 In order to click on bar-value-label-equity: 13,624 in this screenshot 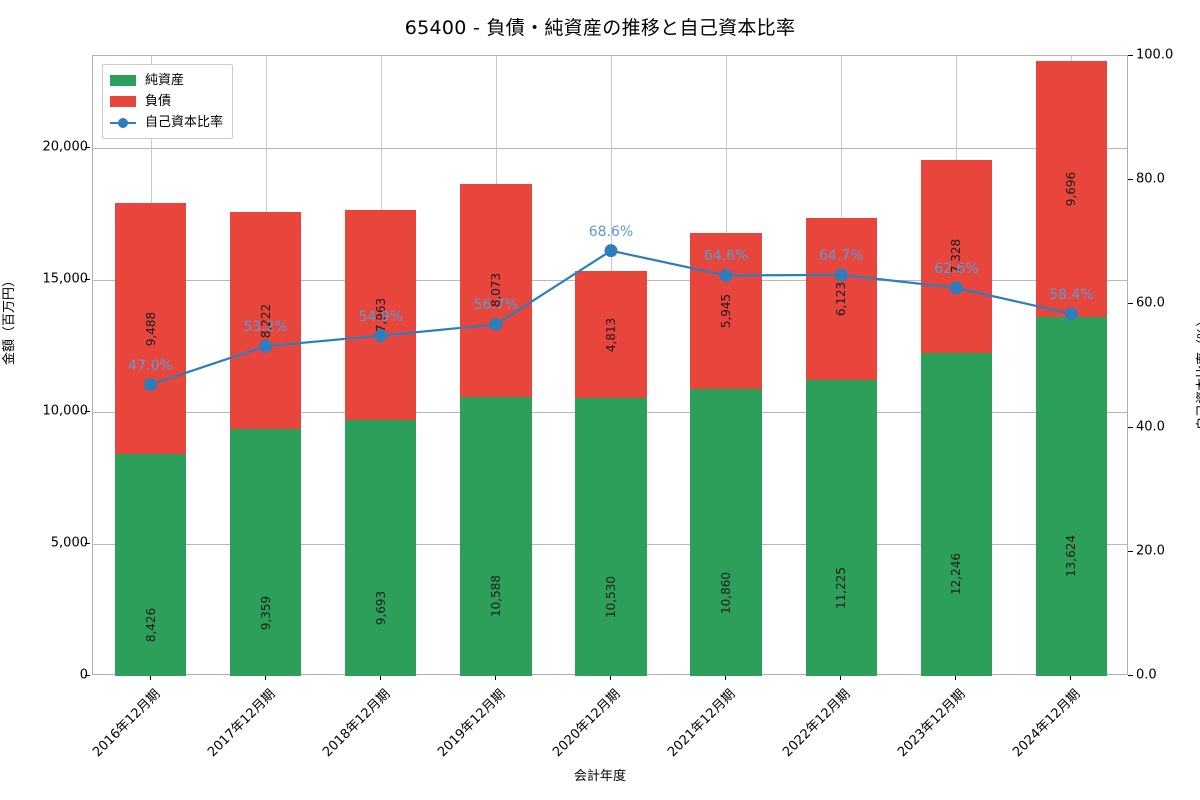, I will do `click(1071, 556)`.